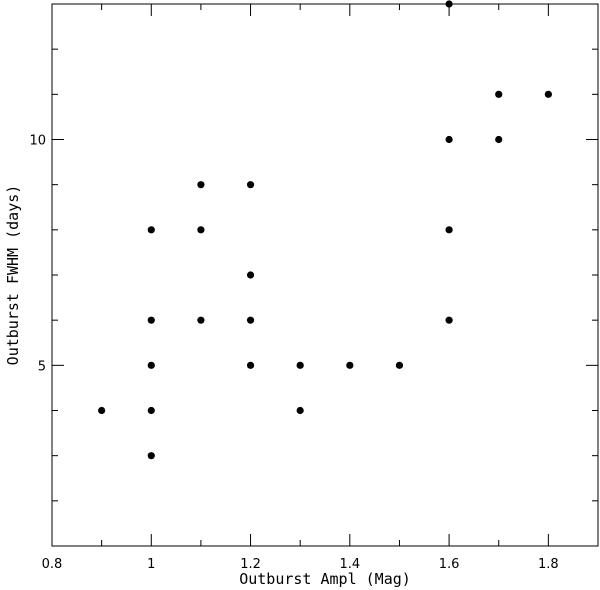 The image size is (600, 590). Describe the element at coordinates (42, 366) in the screenshot. I see `y-tick-label: 5` at that location.